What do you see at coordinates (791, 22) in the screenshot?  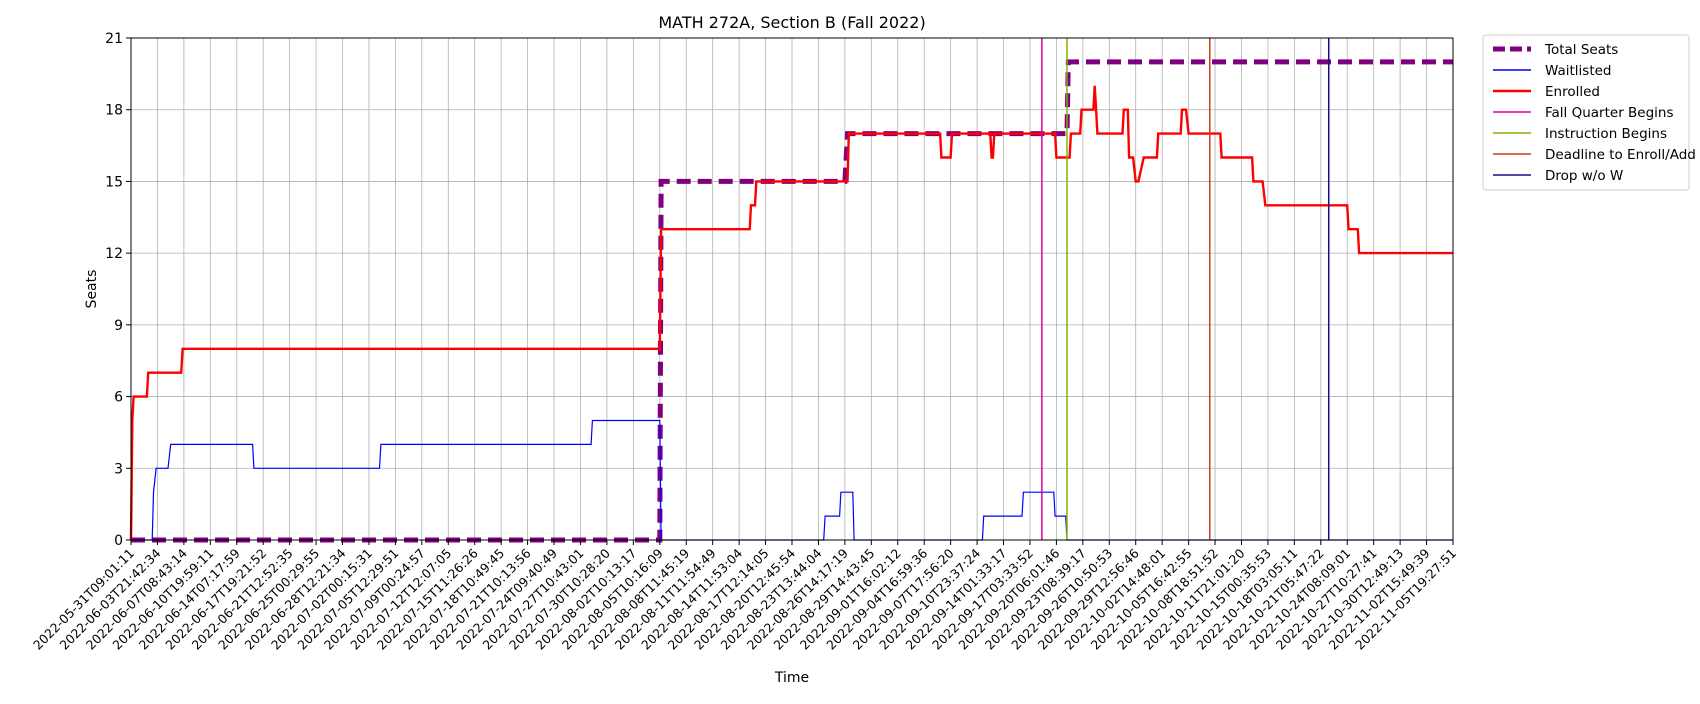 I see `chart-title: MATH 272A, Section B (Fall 2022)` at bounding box center [791, 22].